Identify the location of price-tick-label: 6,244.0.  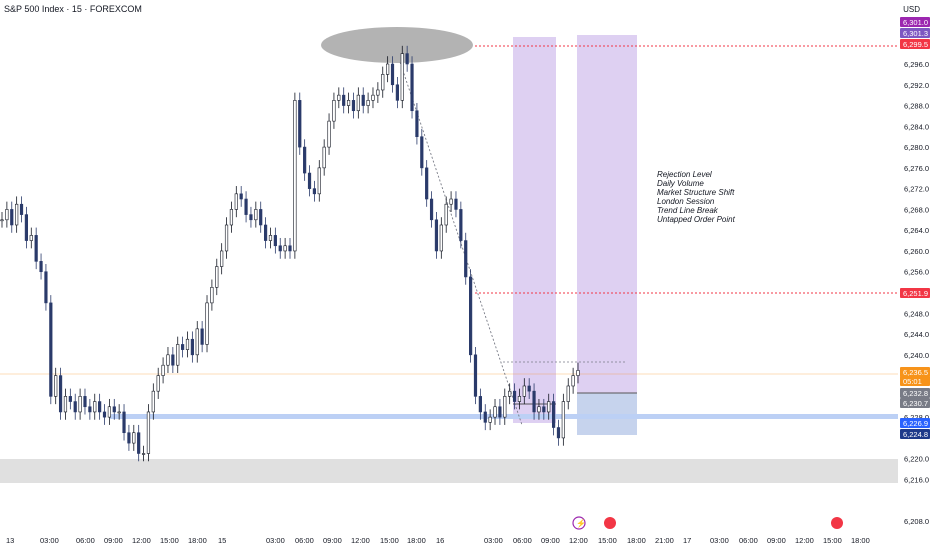
(916, 334).